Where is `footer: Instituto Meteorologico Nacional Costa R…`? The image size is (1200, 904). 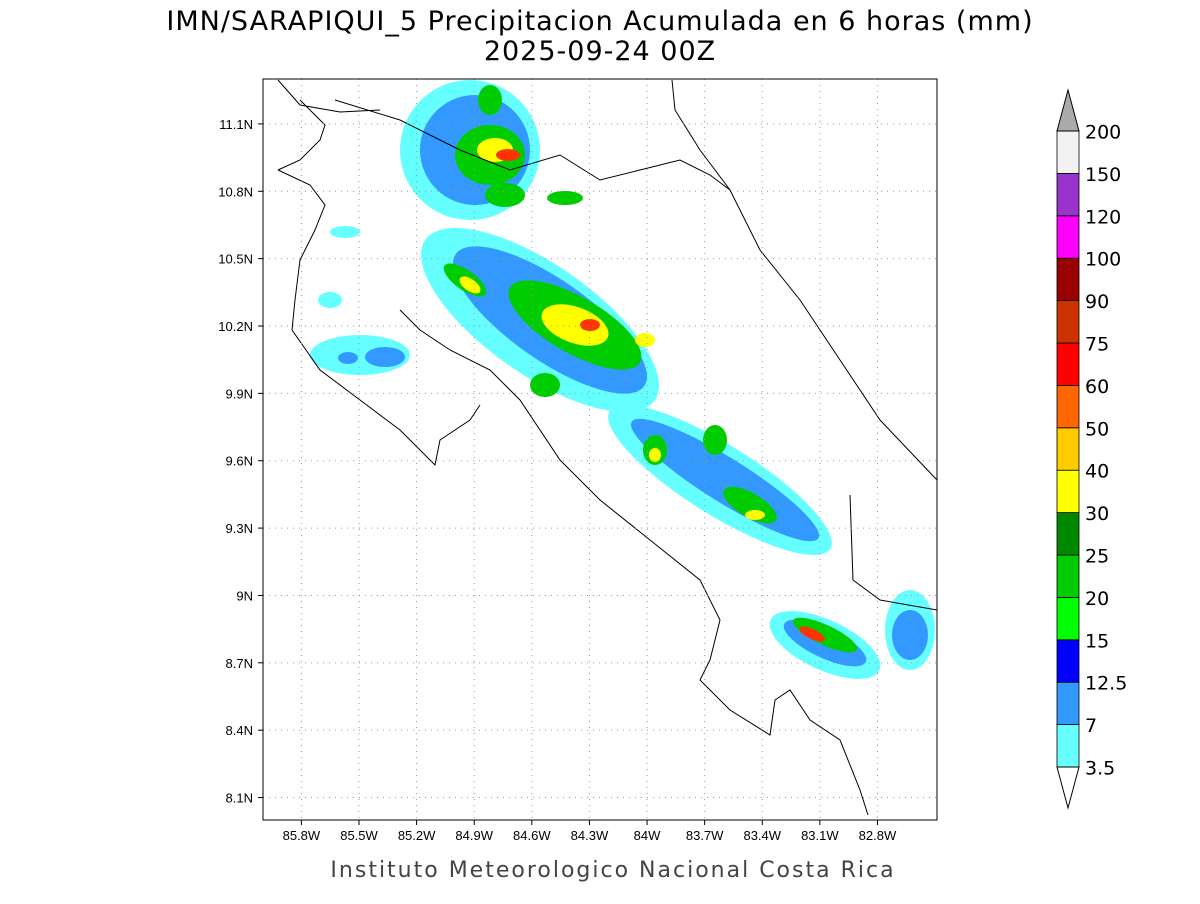
footer: Instituto Meteorologico Nacional Costa R… is located at coordinates (612, 870).